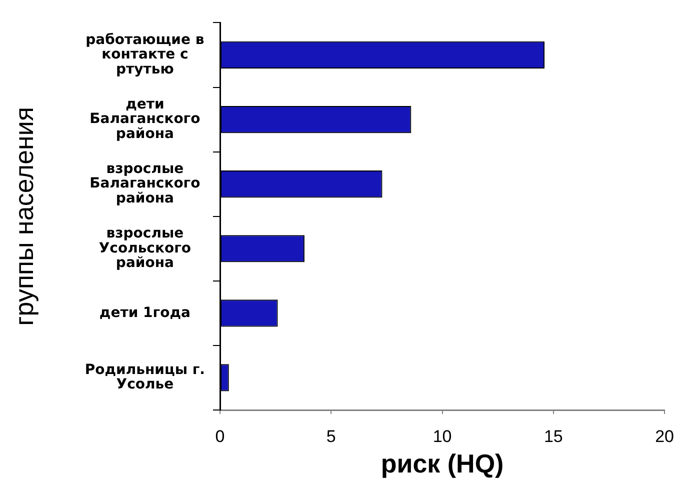 This screenshot has width=687, height=483. What do you see at coordinates (145, 119) in the screenshot?
I see `y-tick-label: дети Балаганского района` at bounding box center [145, 119].